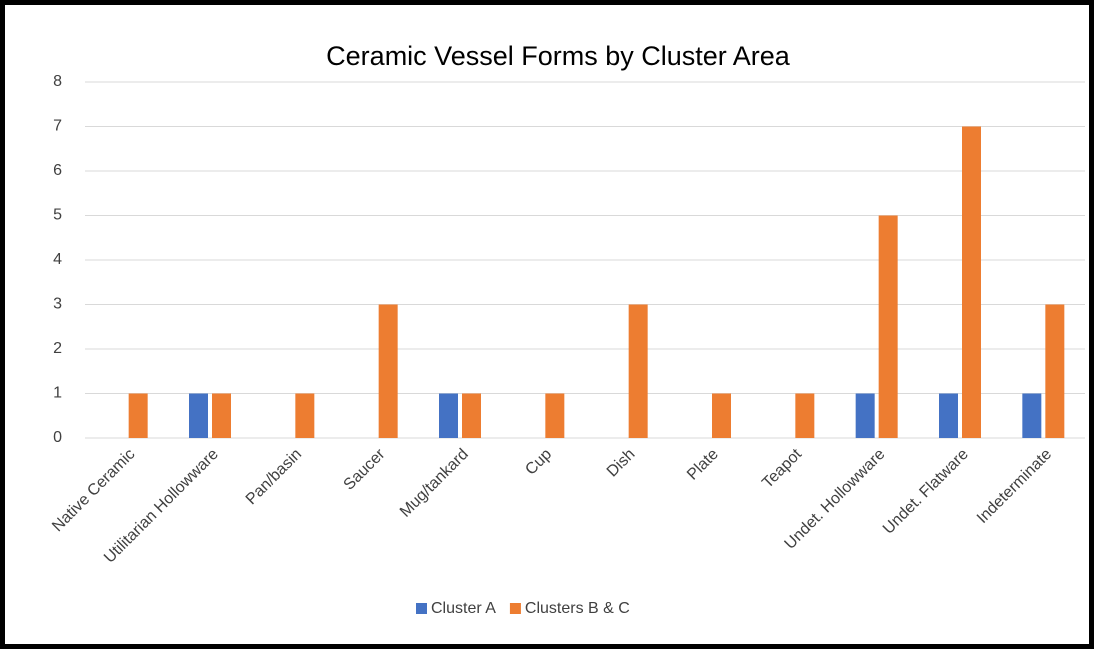 The width and height of the screenshot is (1094, 649). I want to click on y-tick-label: 7, so click(57, 126).